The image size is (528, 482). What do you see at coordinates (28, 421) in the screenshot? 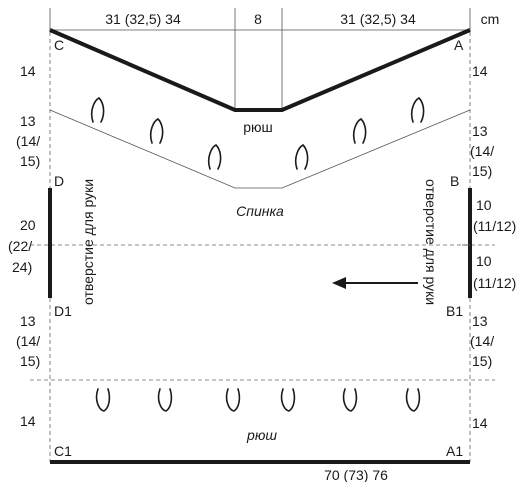
I see `left-bottom-height: 14` at bounding box center [28, 421].